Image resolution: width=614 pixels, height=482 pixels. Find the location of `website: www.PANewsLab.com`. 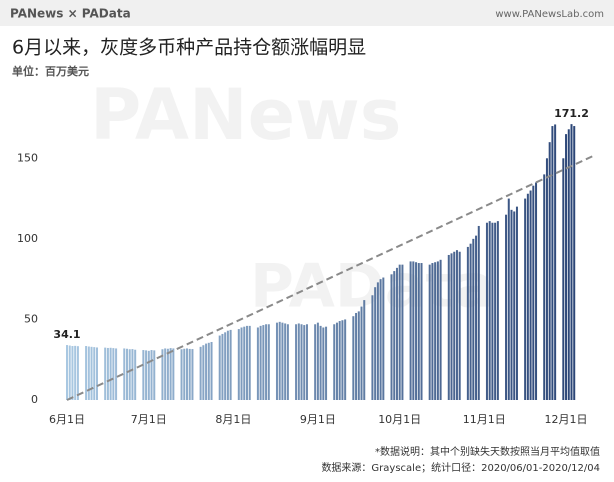

website: www.PANewsLab.com is located at coordinates (549, 14).